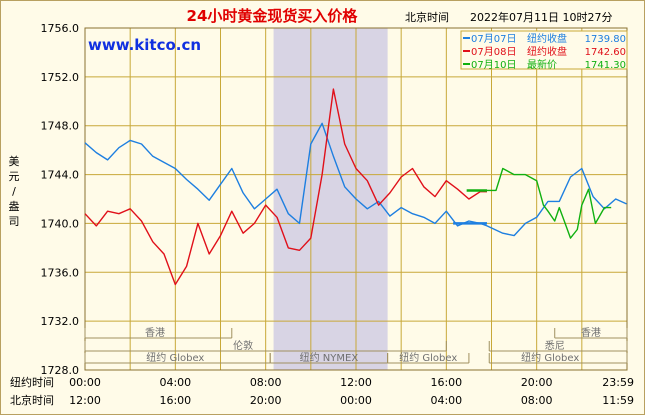 Image resolution: width=645 pixels, height=420 pixels. I want to click on y-tick-label: 1740.0, so click(60, 223).